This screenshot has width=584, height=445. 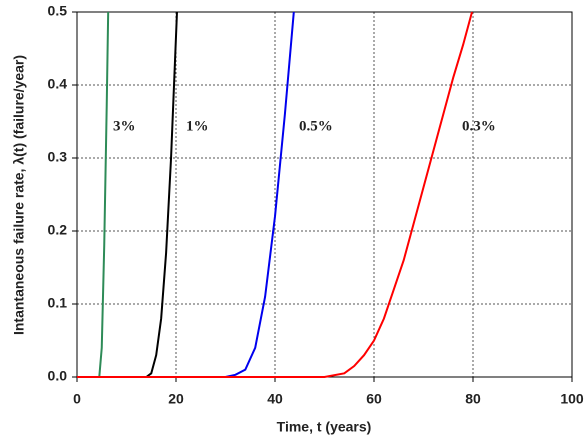 What do you see at coordinates (58, 157) in the screenshot?
I see `y-tick-label: 0.3` at bounding box center [58, 157].